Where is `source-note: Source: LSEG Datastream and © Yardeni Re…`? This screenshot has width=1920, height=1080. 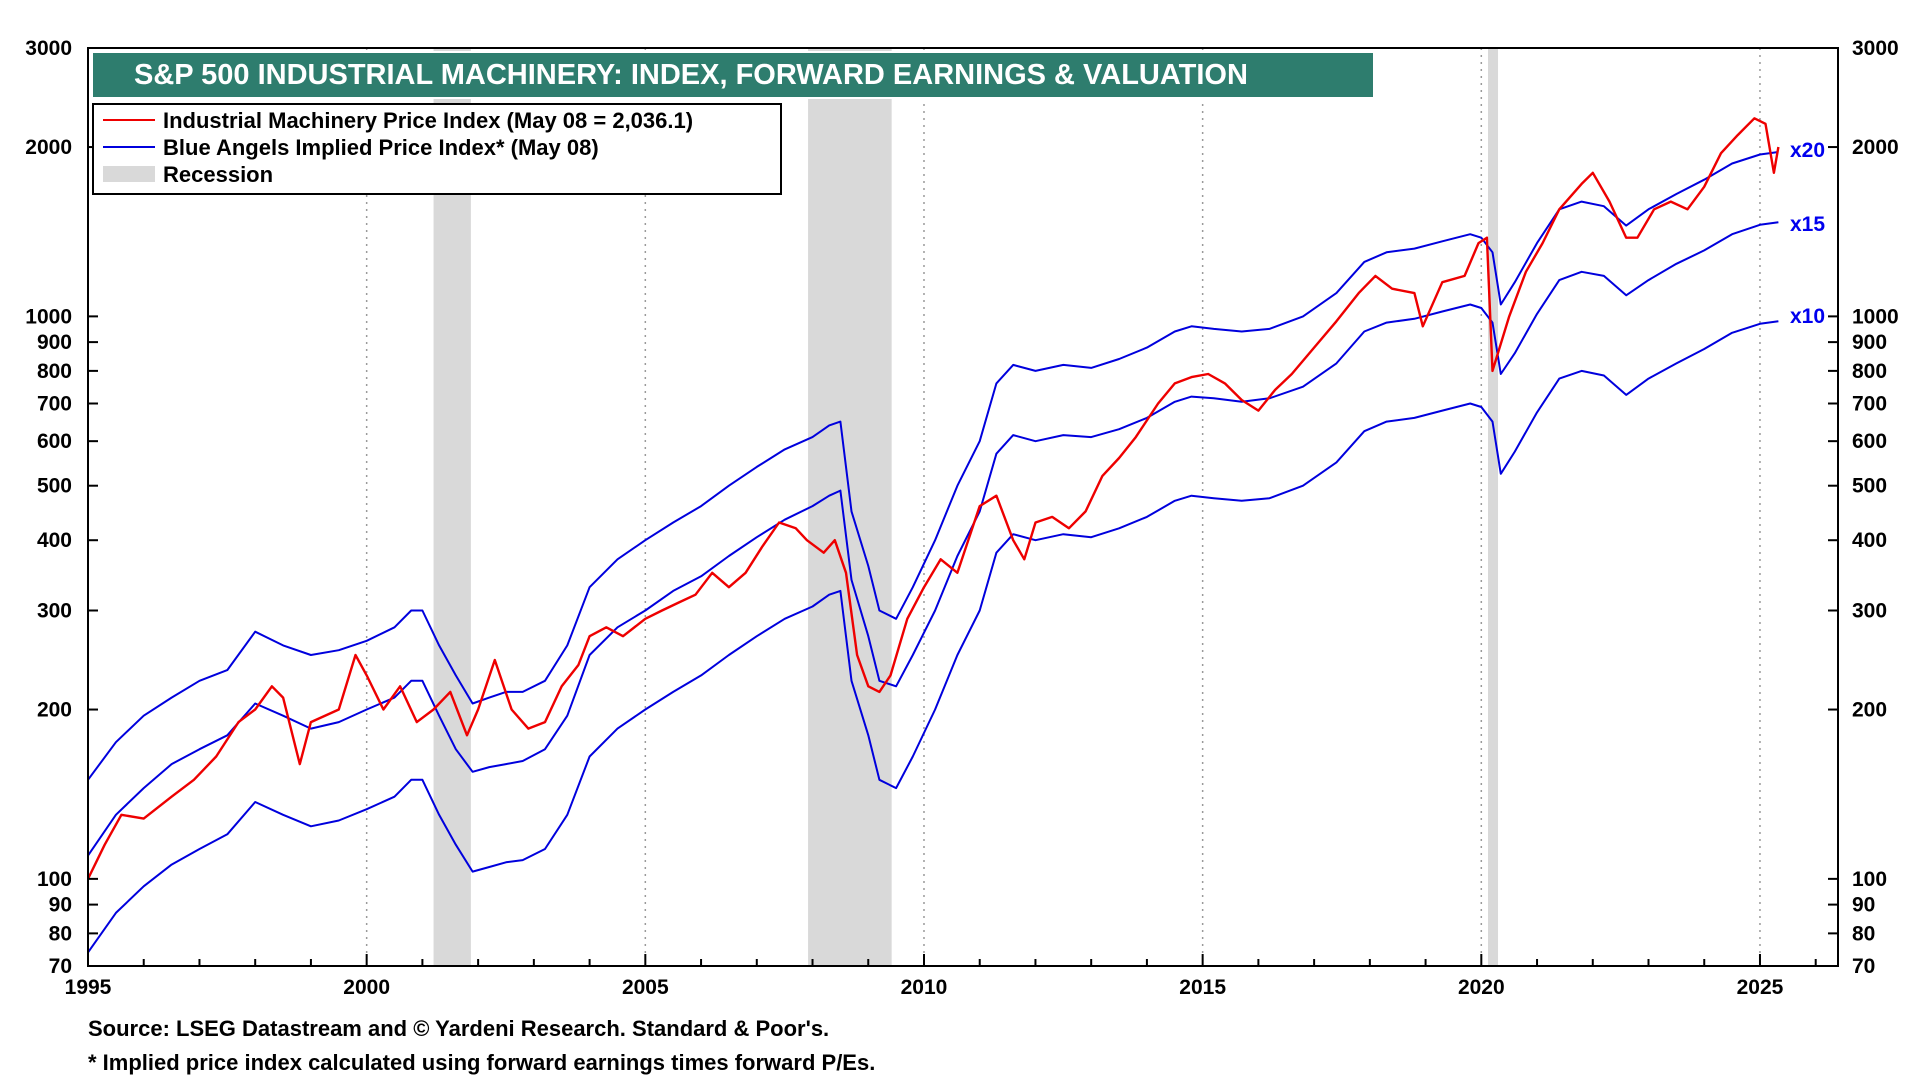 source-note: Source: LSEG Datastream and © Yardeni Re… is located at coordinates (459, 1028).